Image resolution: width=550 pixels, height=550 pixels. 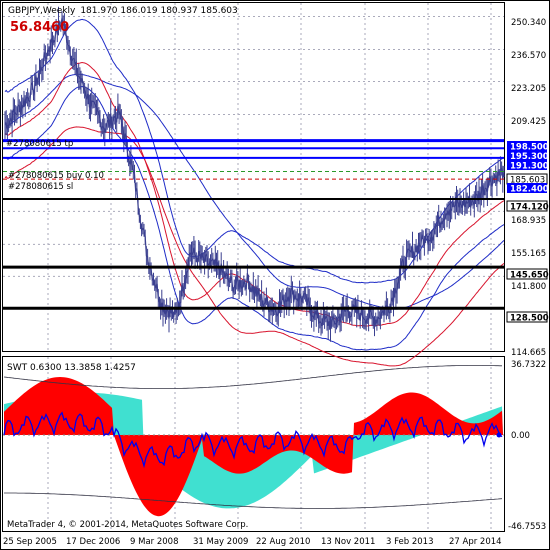 What do you see at coordinates (499, 435) in the screenshot?
I see `swt-last-point` at bounding box center [499, 435].